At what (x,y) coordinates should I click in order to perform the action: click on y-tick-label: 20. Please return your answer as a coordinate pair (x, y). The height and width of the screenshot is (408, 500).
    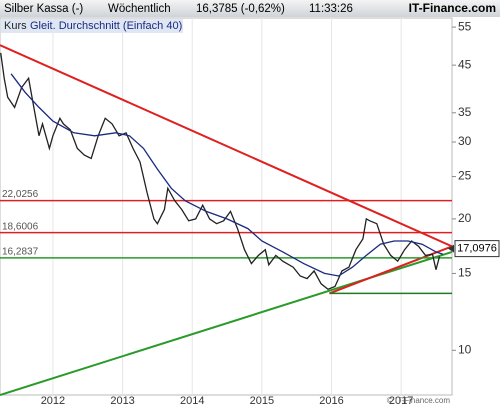
    Looking at the image, I should click on (465, 218).